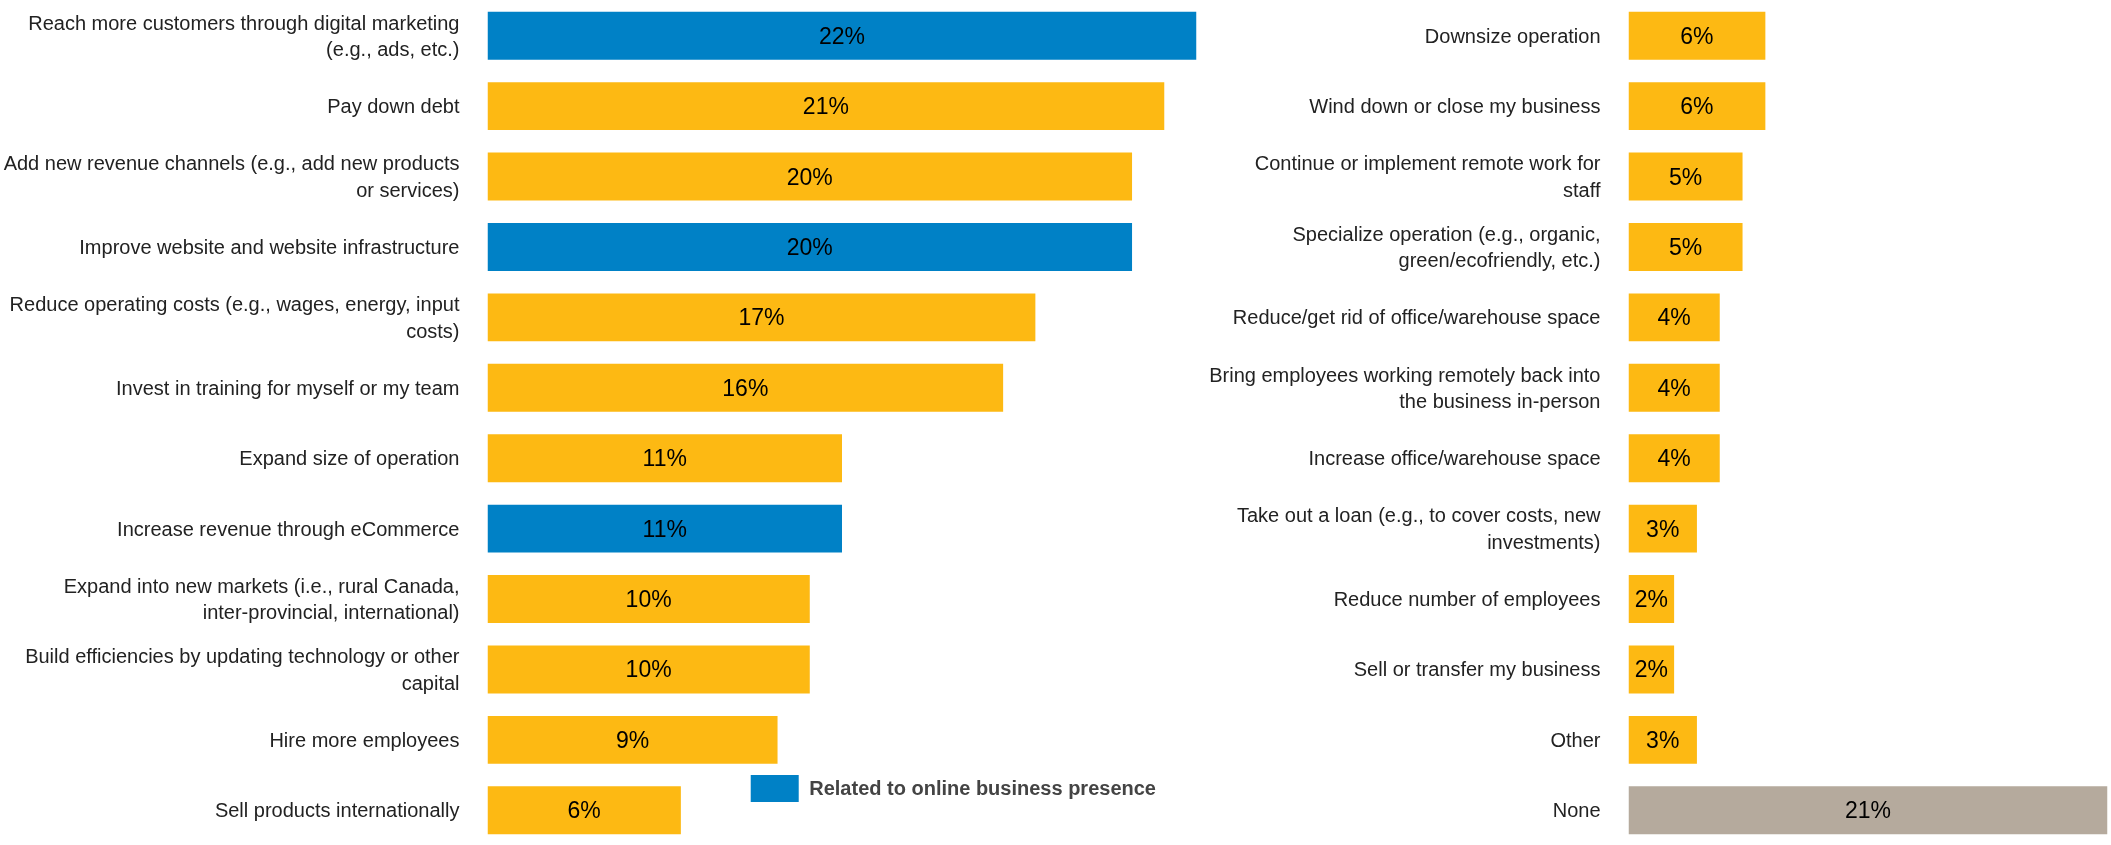 Image resolution: width=2111 pixels, height=845 pixels. What do you see at coordinates (1405, 387) in the screenshot?
I see `y-tick-label: Bring employees working remotely back into the business in-person` at bounding box center [1405, 387].